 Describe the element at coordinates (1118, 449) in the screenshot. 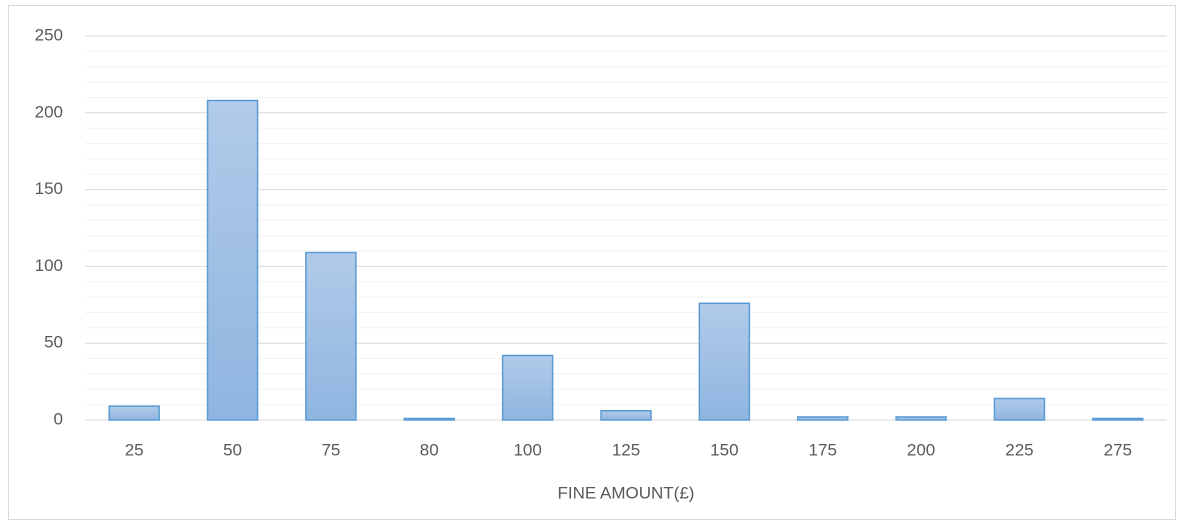

I see `x-tick-label: 275` at that location.